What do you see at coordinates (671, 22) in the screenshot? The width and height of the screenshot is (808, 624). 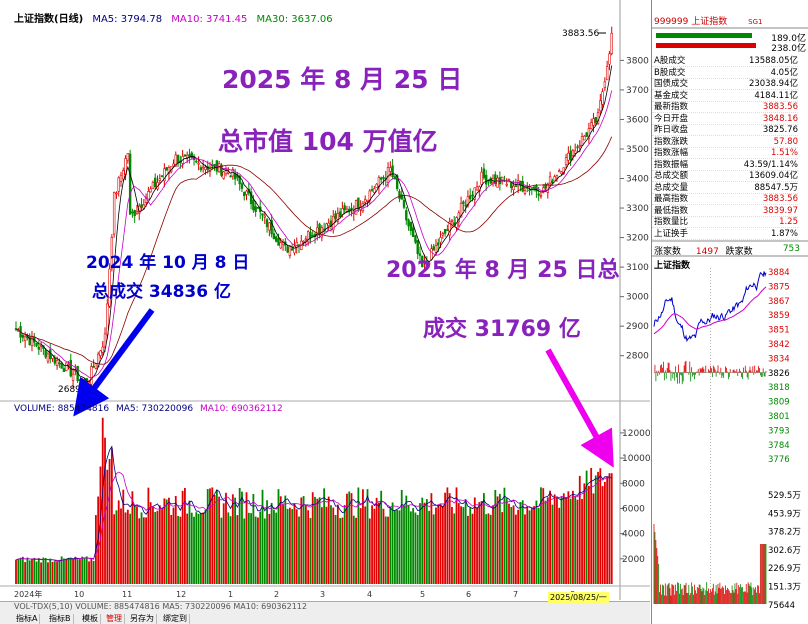 I see `stock-code: 999999` at bounding box center [671, 22].